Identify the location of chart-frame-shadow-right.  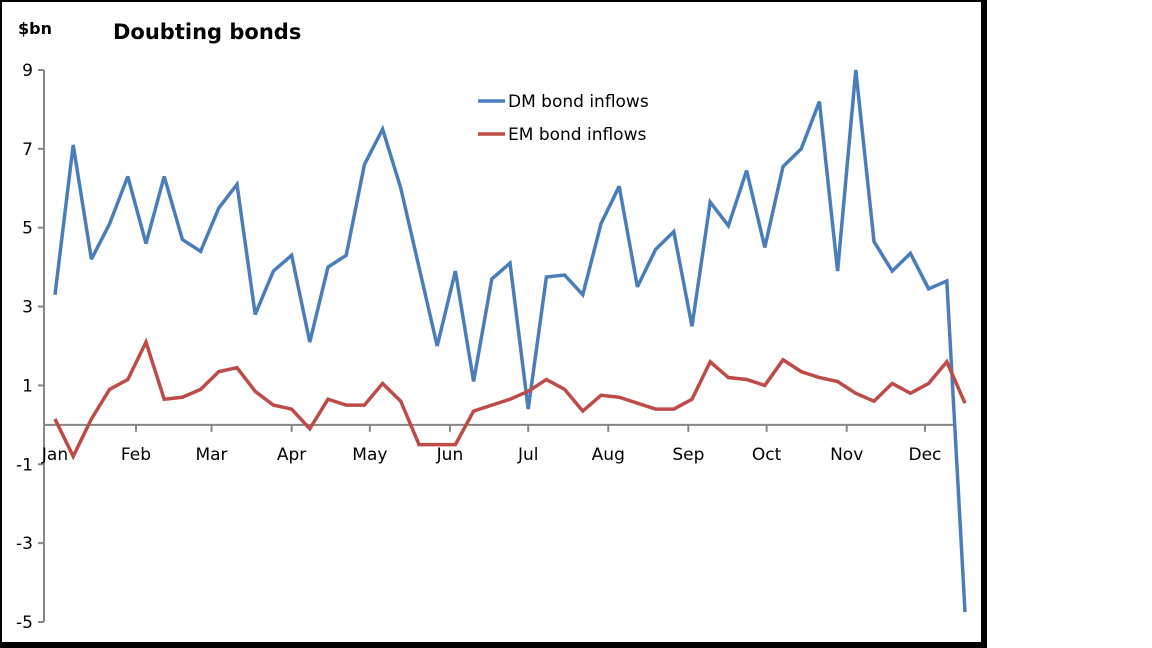
(984, 324).